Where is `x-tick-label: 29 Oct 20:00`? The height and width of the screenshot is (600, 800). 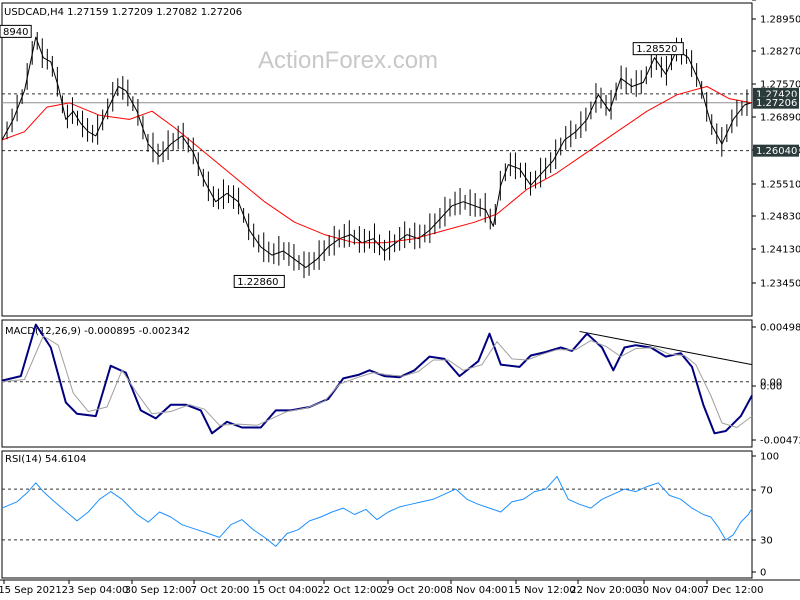 x-tick-label: 29 Oct 20:00 is located at coordinates (413, 590).